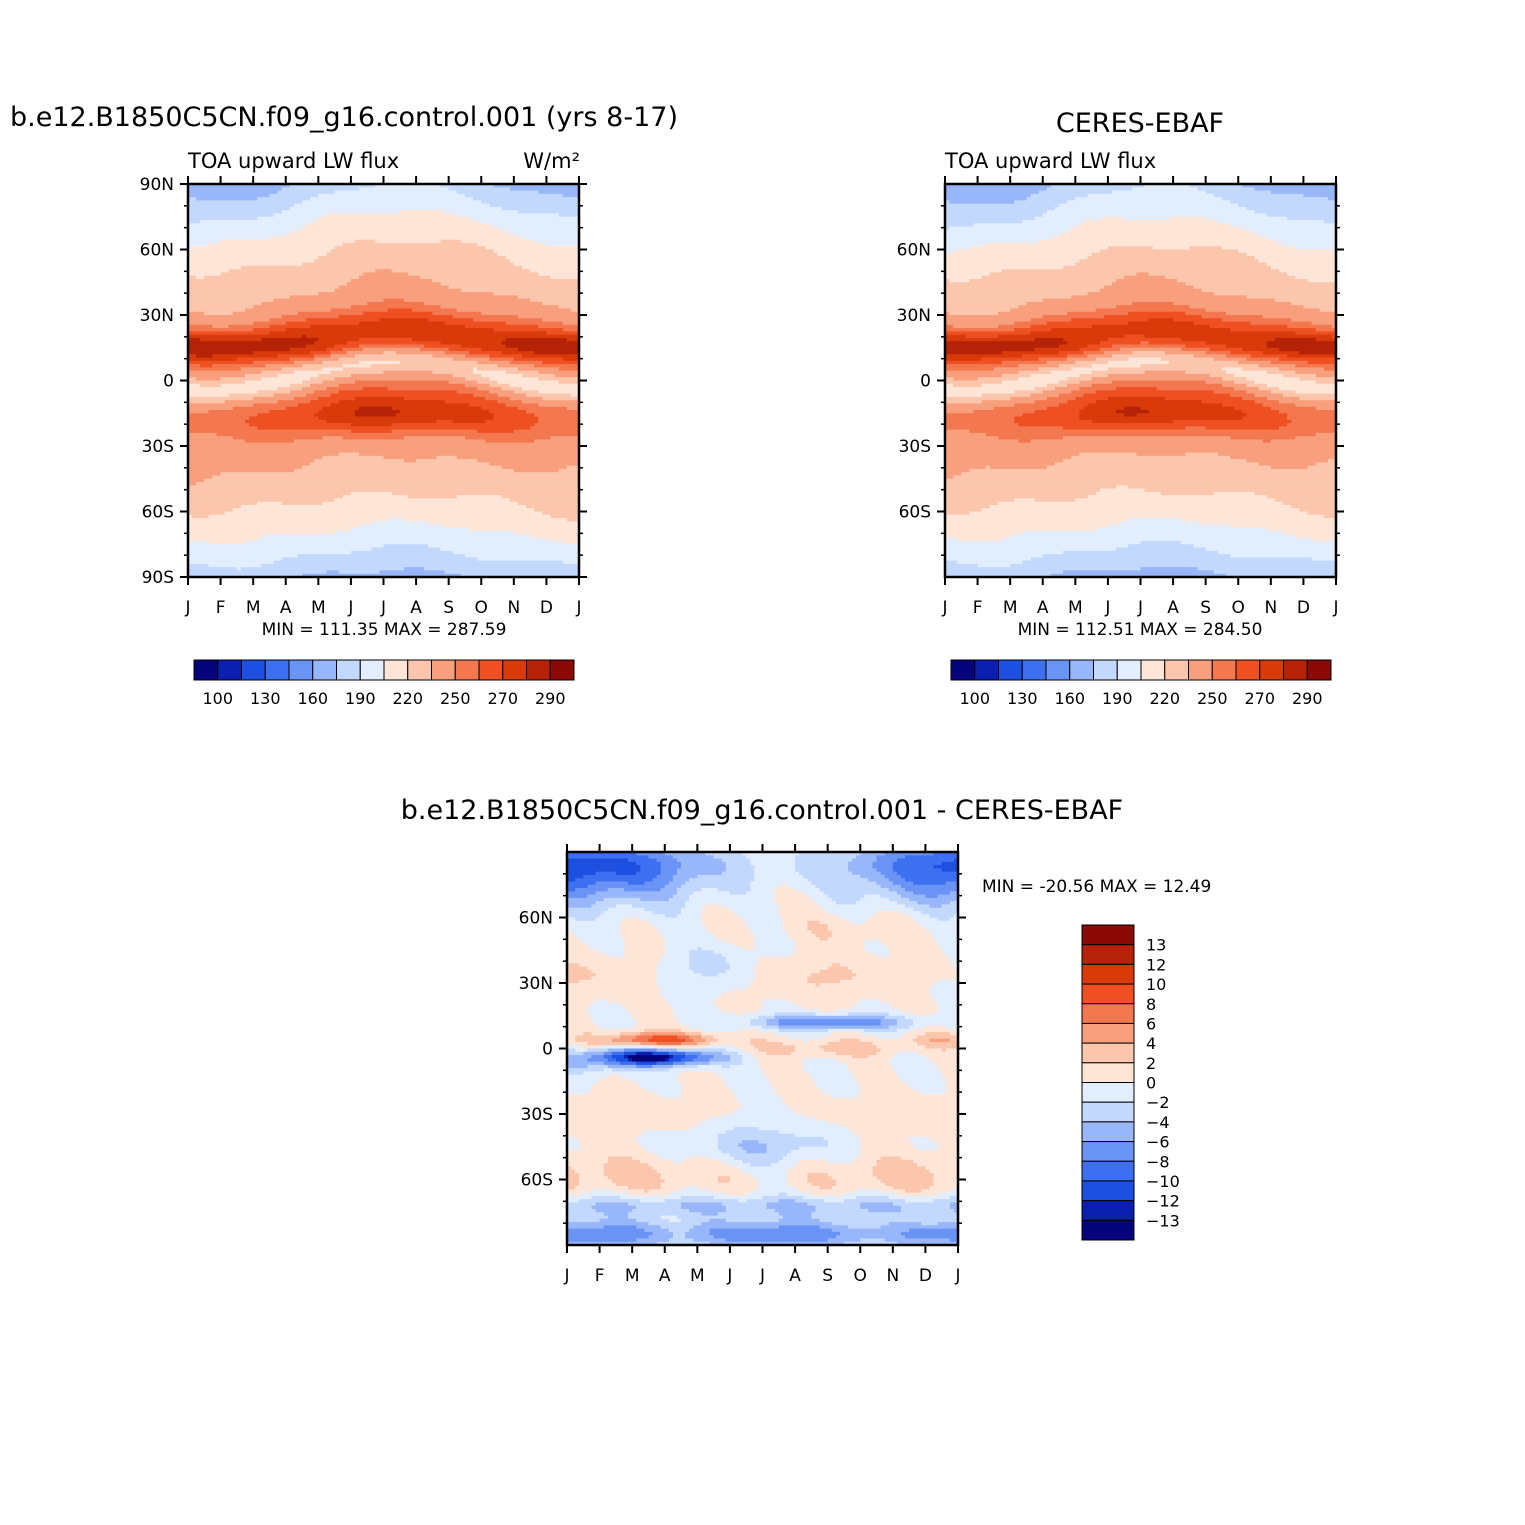 This screenshot has height=1525, width=1525. Describe the element at coordinates (1140, 380) in the screenshot. I see `field-obs` at that location.